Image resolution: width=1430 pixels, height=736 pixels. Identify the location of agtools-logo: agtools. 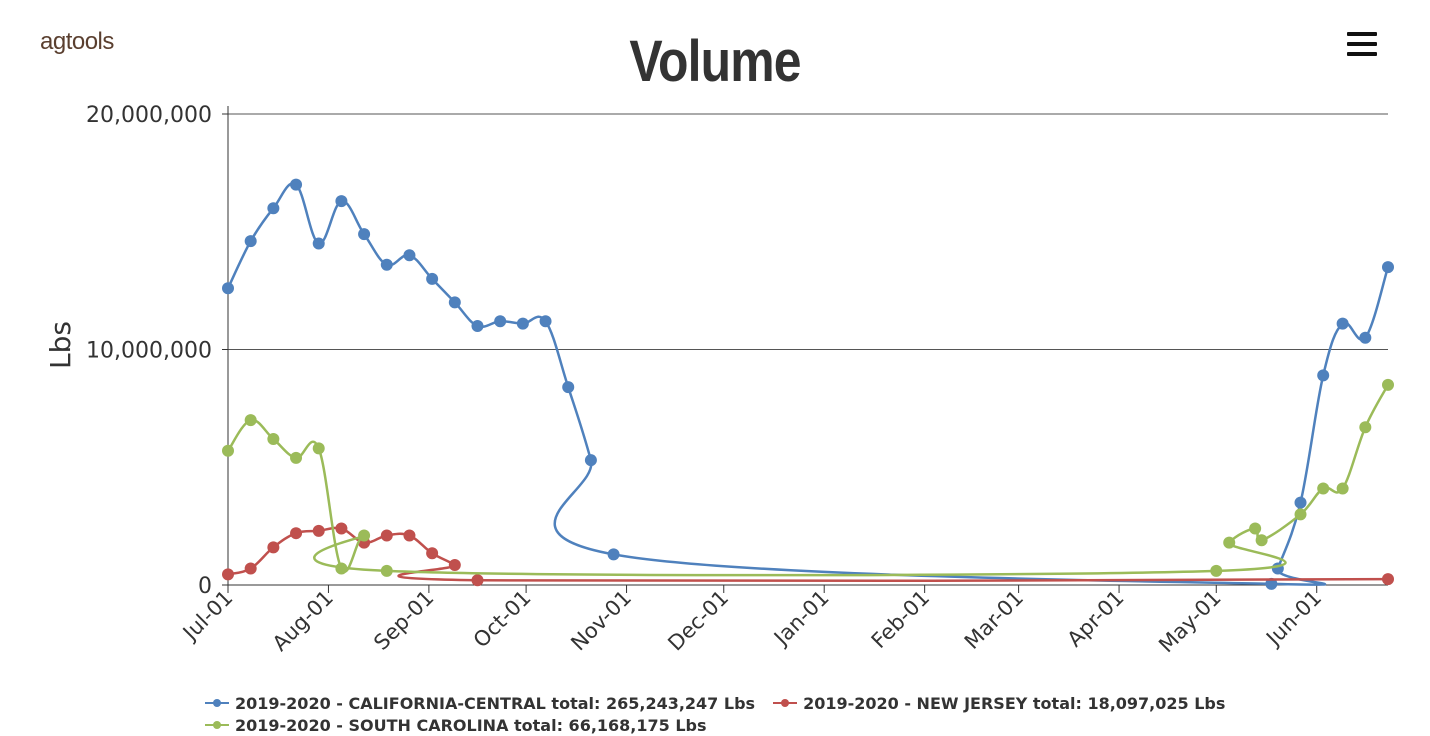
(77, 41).